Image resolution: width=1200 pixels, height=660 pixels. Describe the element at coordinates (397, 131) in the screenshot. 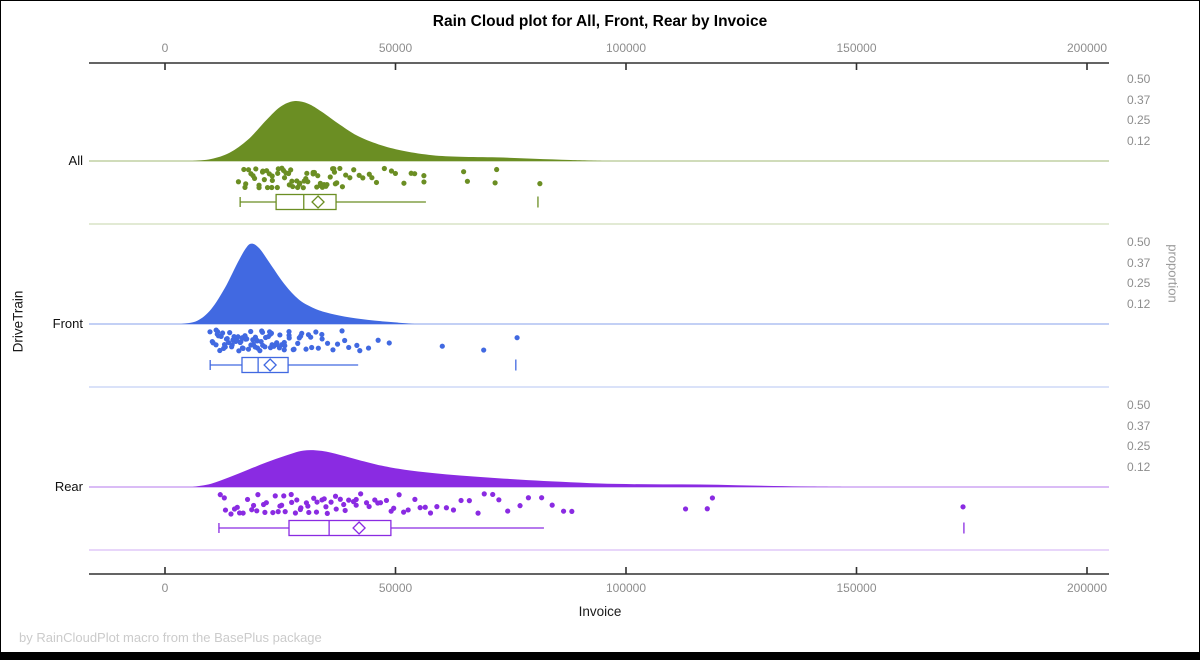

I see `density-cloud` at that location.